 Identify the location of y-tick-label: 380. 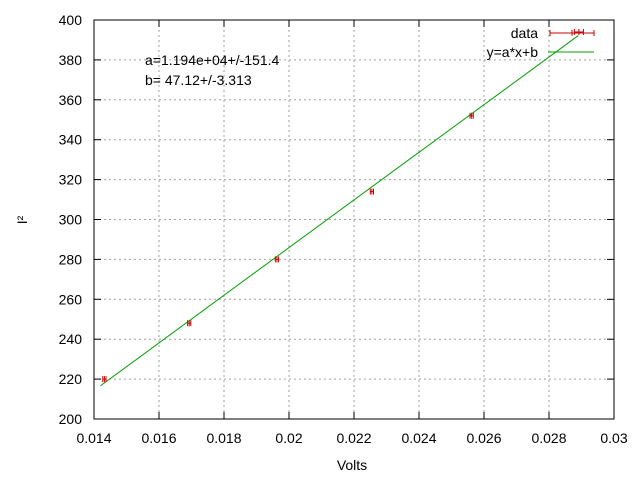
(71, 60).